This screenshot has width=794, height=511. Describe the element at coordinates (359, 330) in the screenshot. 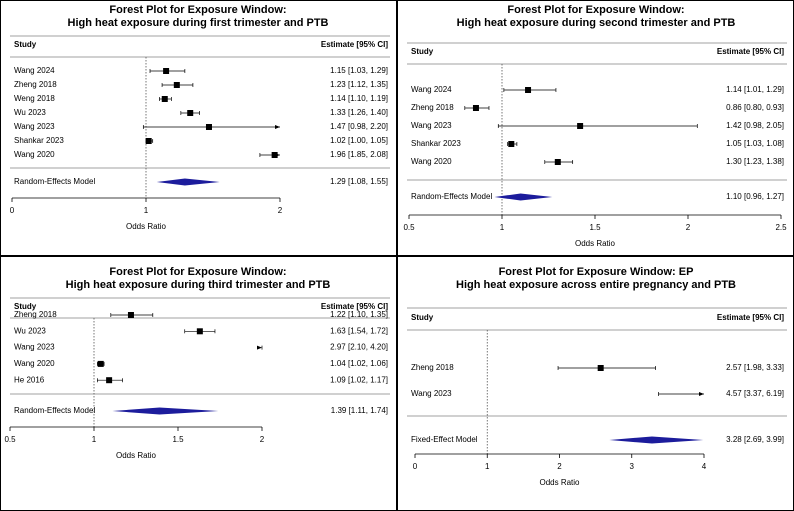

I see `estimate-label: 1.63 [1.54, 1.72]` at that location.